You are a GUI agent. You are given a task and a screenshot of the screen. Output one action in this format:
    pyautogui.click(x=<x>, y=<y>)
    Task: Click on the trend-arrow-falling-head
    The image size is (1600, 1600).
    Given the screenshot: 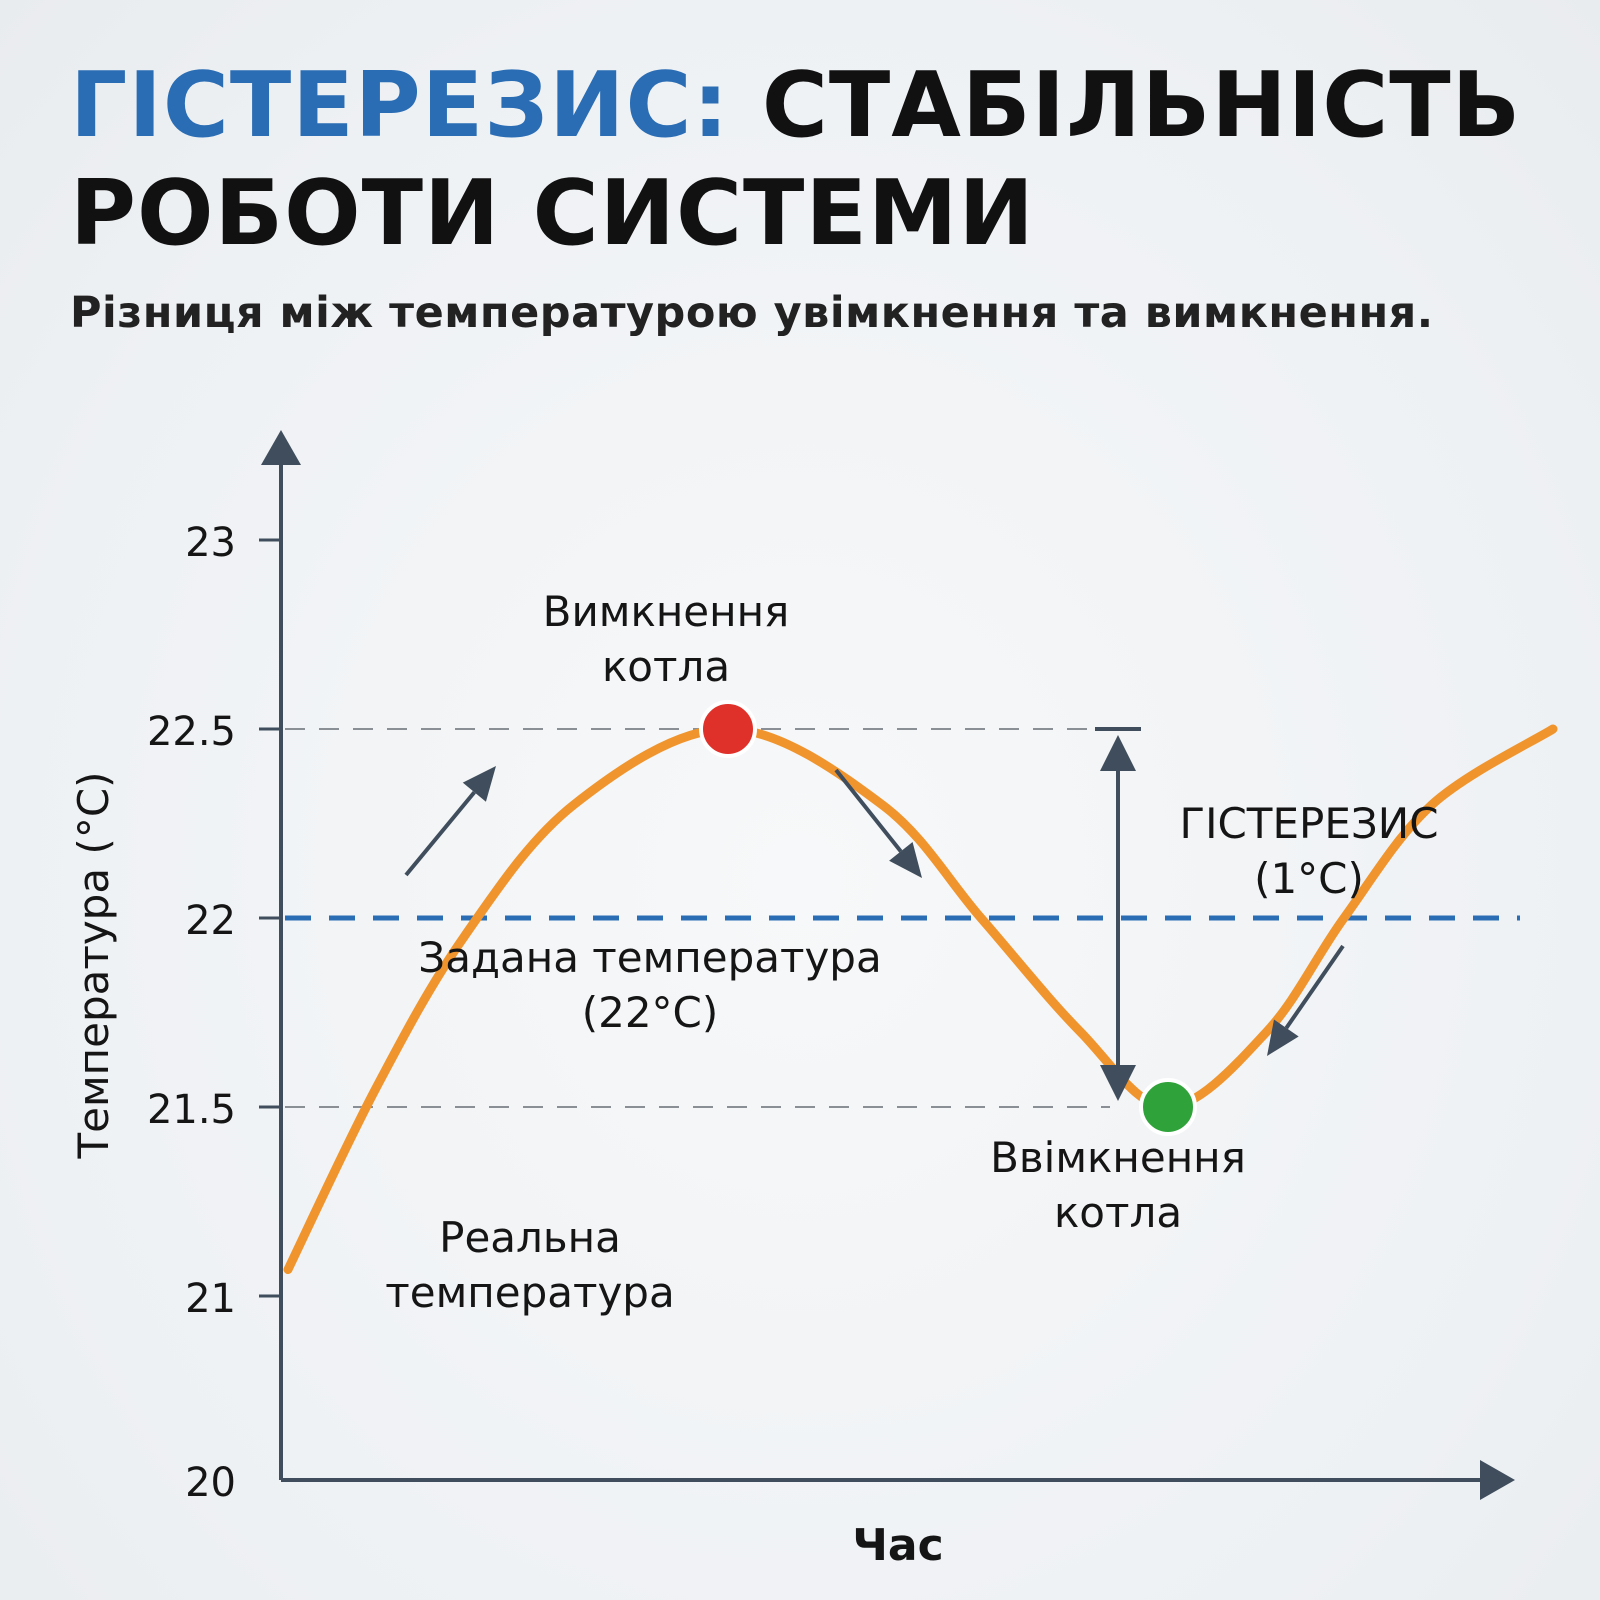 What is the action you would take?
    pyautogui.click(x=905, y=860)
    